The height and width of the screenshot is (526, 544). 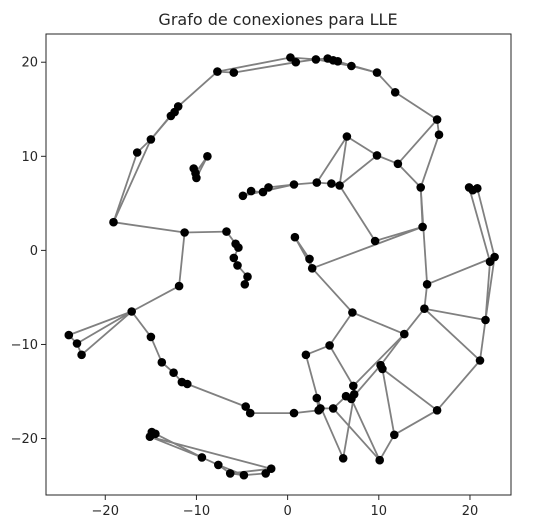 I want to click on chart-title: Grafo de conexiones para LLE, so click(x=277, y=19).